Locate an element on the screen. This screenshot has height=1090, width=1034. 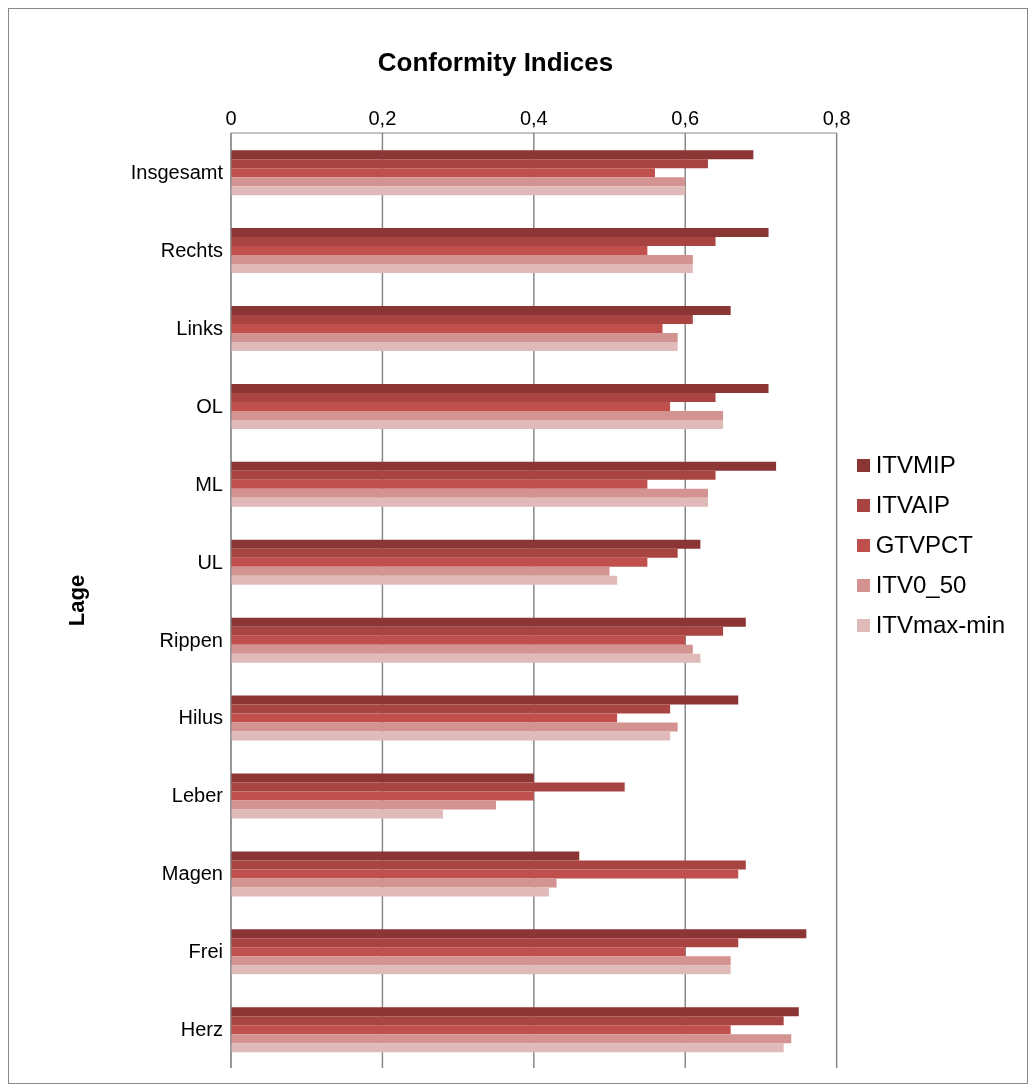
chart-title: Conformity Indices is located at coordinates (495, 62).